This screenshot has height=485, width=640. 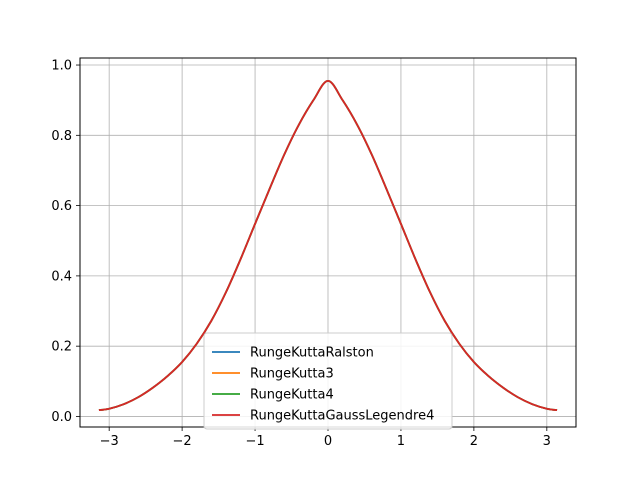 What do you see at coordinates (474, 441) in the screenshot?
I see `x-tick-label: 2` at bounding box center [474, 441].